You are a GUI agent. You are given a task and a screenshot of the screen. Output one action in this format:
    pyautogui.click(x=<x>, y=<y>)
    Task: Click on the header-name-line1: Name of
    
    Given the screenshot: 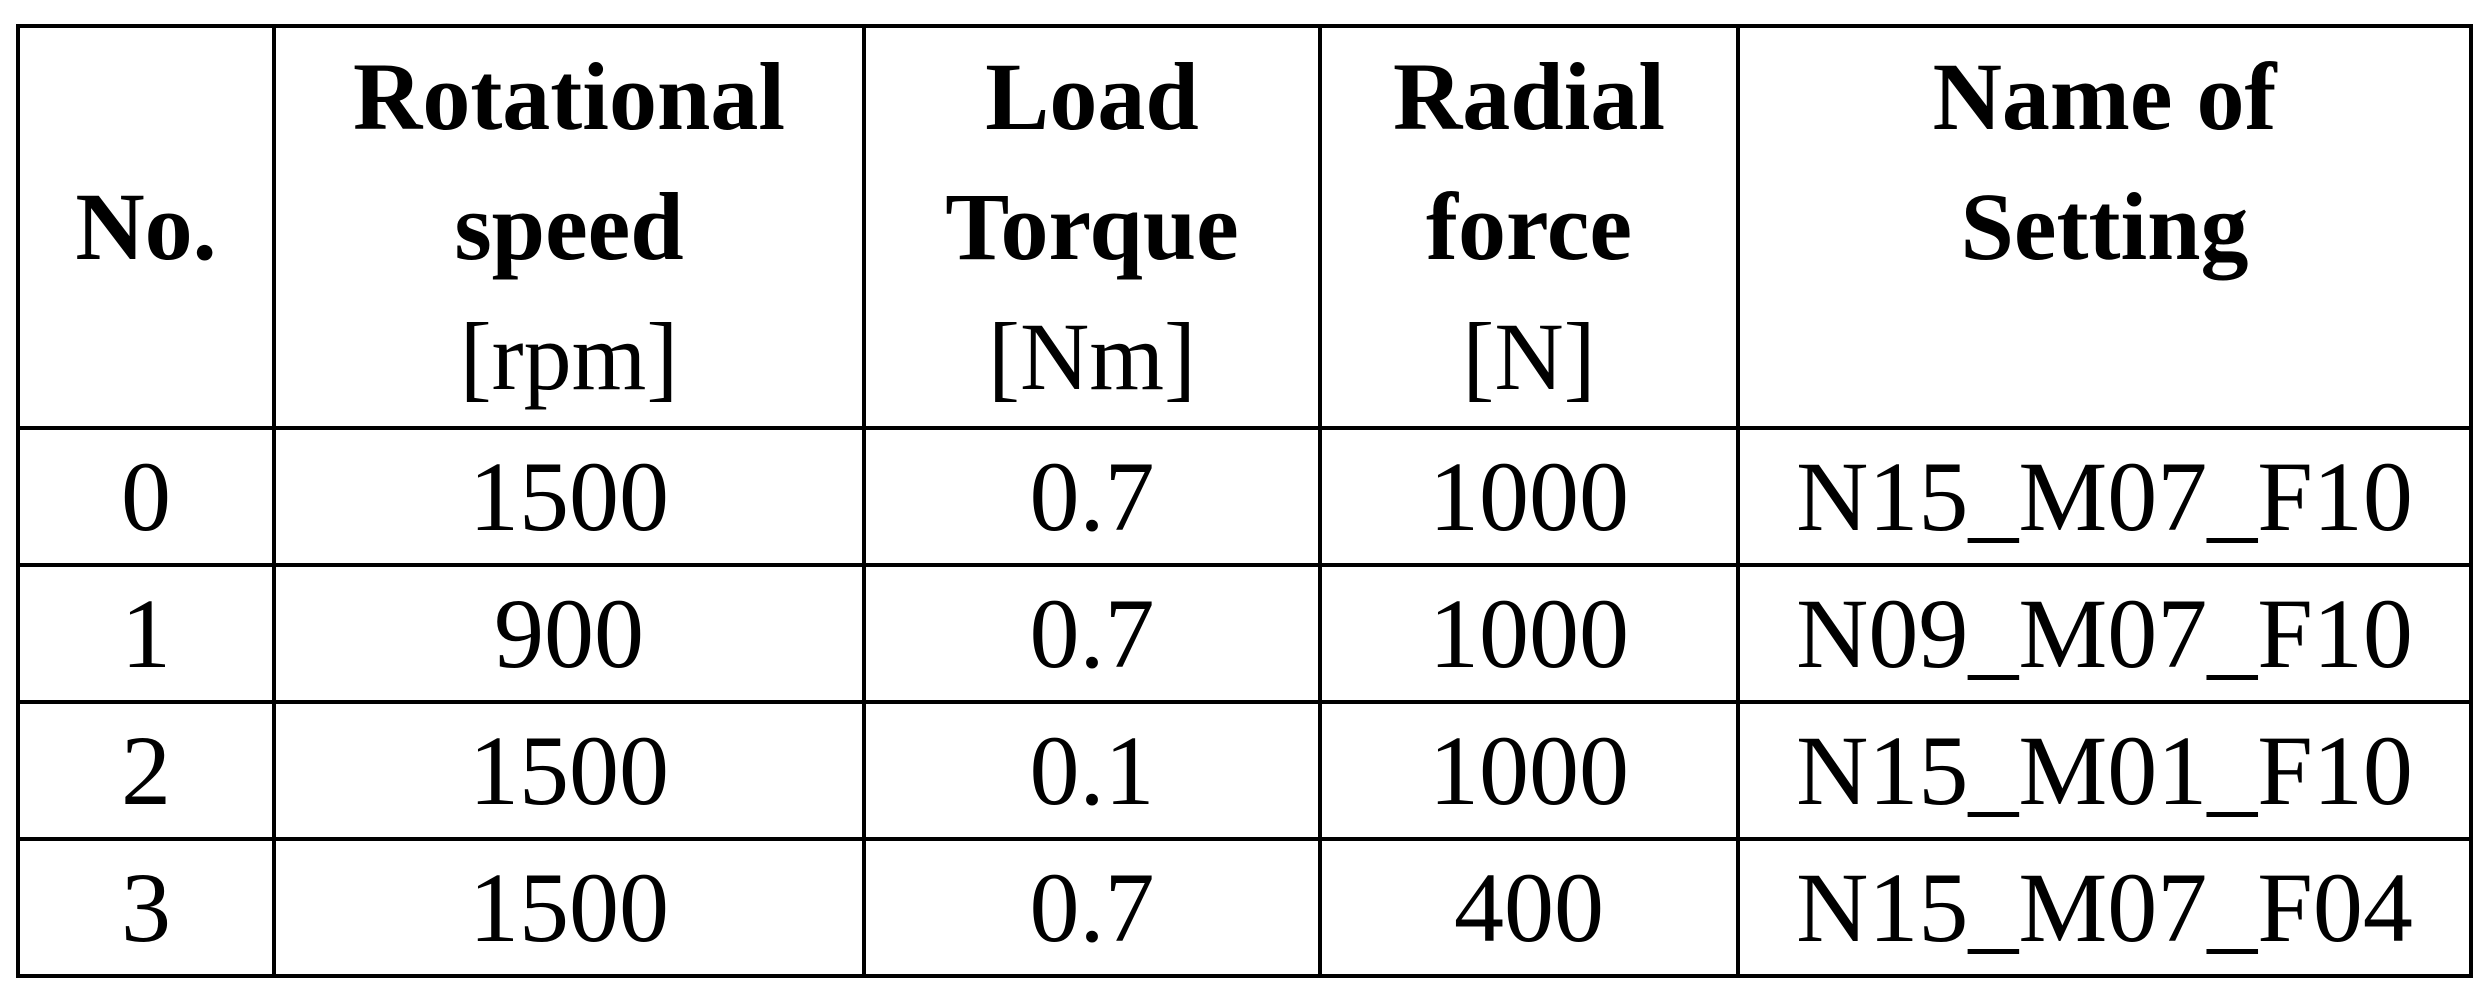 What is the action you would take?
    pyautogui.click(x=2104, y=96)
    